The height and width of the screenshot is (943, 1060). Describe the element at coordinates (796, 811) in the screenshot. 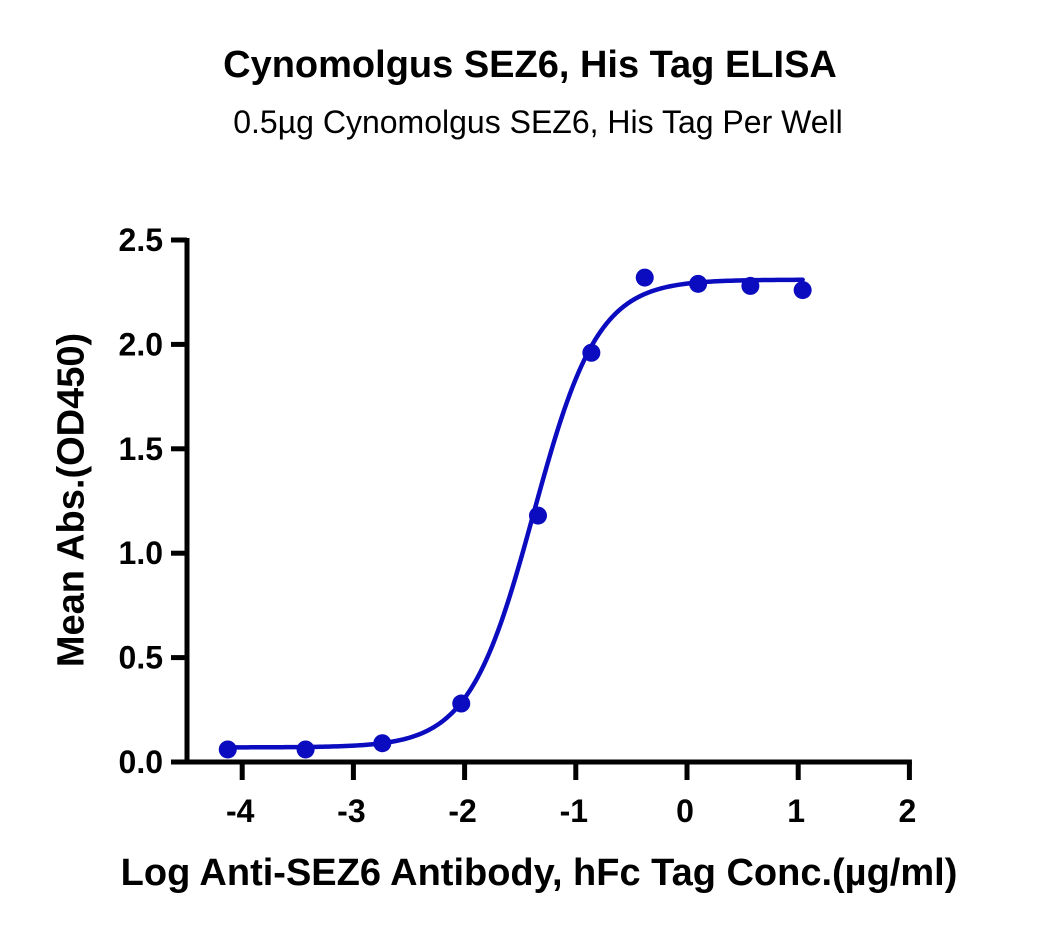

I see `x-tick-label: 1` at that location.